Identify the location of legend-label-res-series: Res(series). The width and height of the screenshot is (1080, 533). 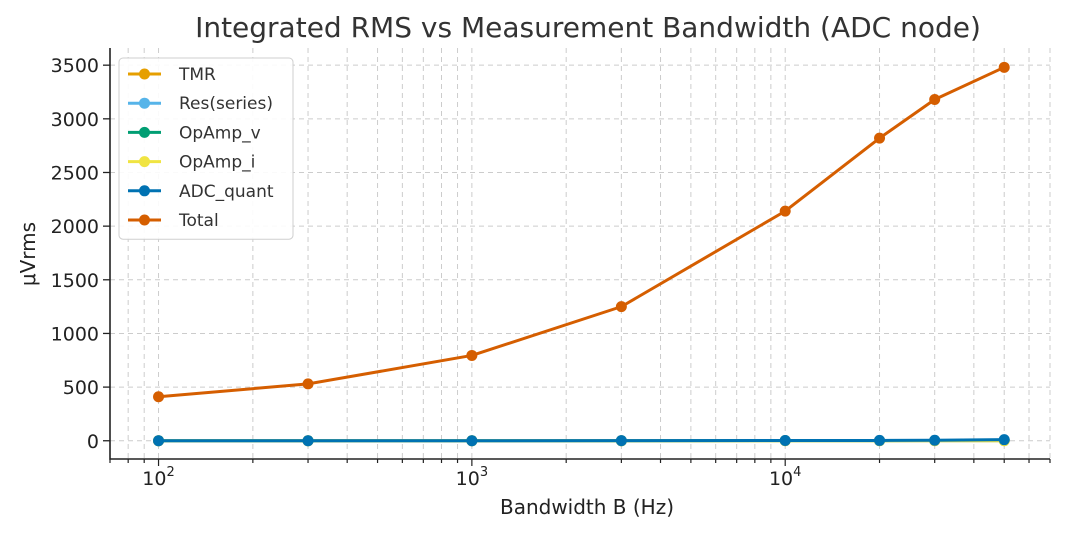
(226, 104).